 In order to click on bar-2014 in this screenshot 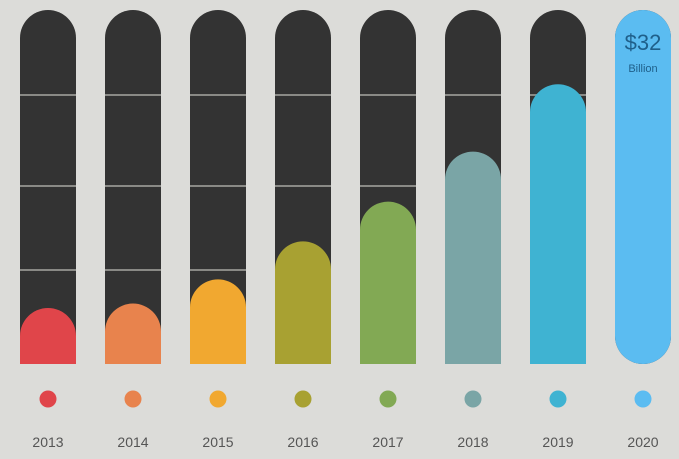, I will do `click(133, 333)`.